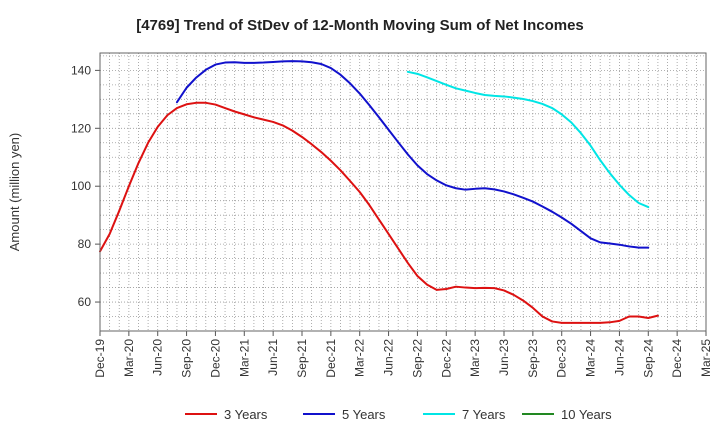 This screenshot has width=720, height=440. Describe the element at coordinates (364, 414) in the screenshot. I see `legend-label: 5 Years` at that location.